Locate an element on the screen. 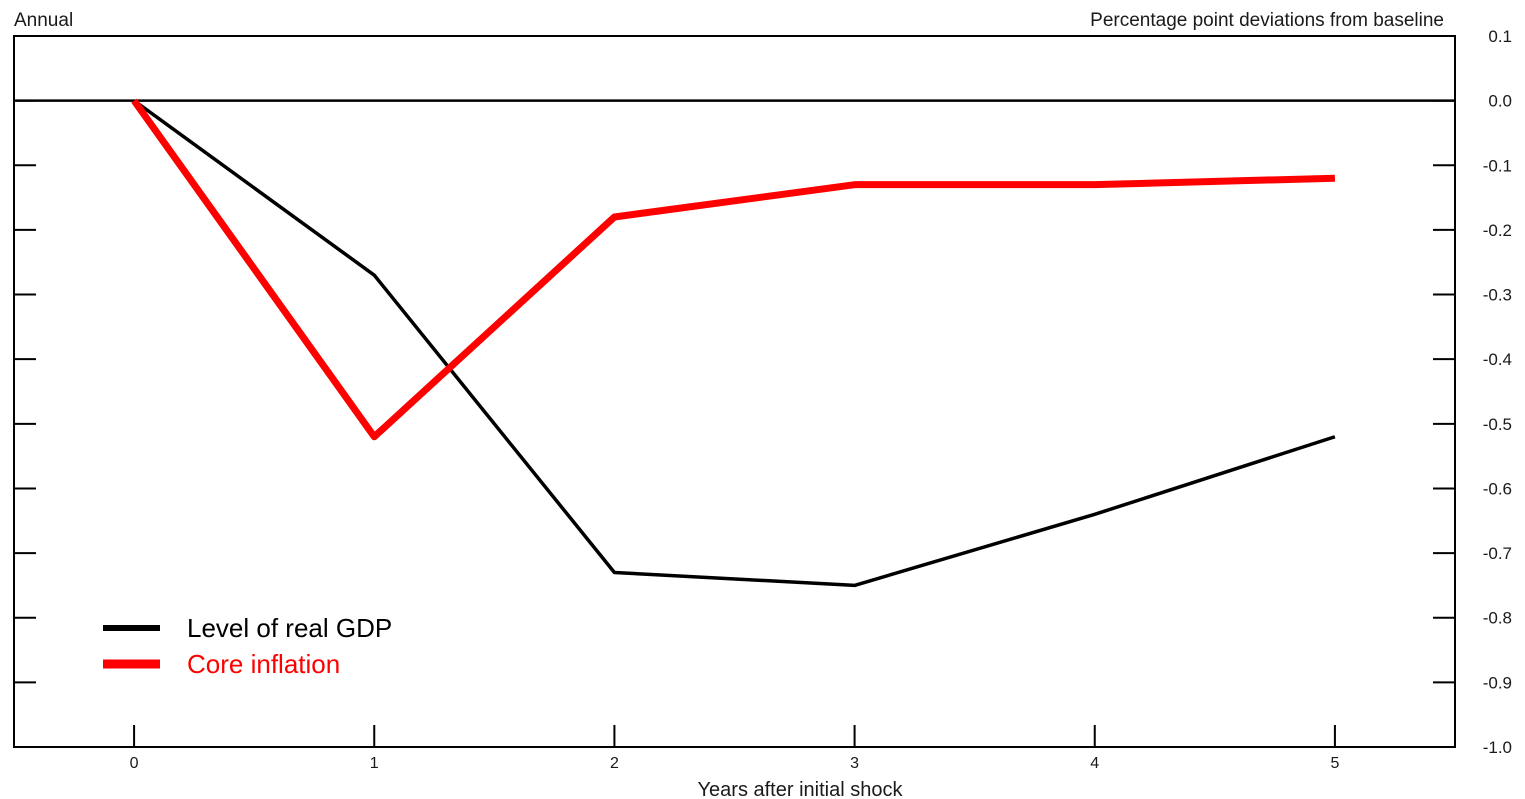 Image resolution: width=1525 pixels, height=799 pixels. y-tick-label: -0.1 is located at coordinates (1497, 165).